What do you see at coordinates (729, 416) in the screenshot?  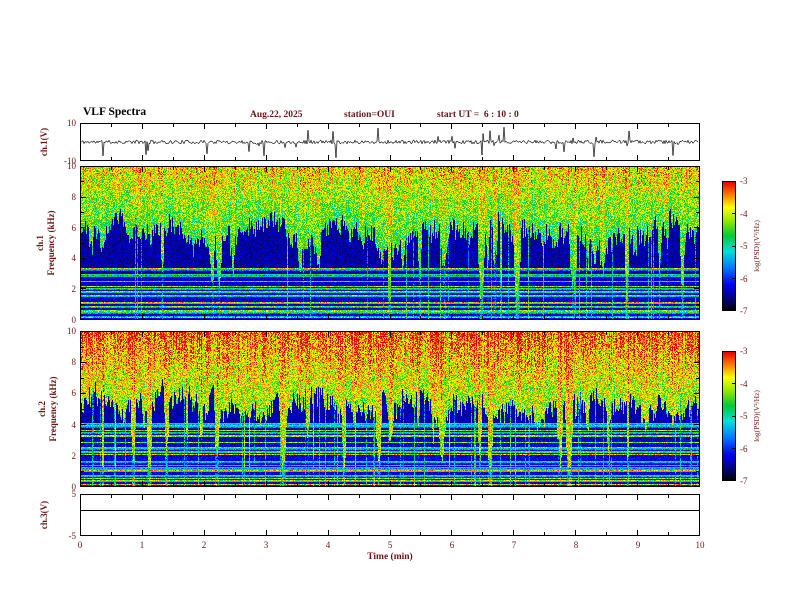 I see `colorbar-ch2-canvas` at bounding box center [729, 416].